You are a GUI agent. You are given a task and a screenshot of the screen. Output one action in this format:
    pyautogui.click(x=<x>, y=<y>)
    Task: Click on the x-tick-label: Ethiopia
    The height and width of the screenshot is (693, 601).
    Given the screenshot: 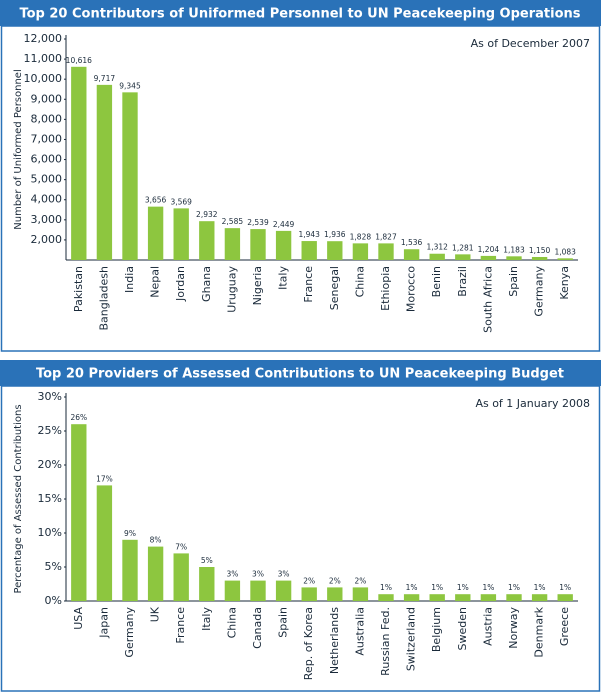 What is the action you would take?
    pyautogui.click(x=385, y=288)
    